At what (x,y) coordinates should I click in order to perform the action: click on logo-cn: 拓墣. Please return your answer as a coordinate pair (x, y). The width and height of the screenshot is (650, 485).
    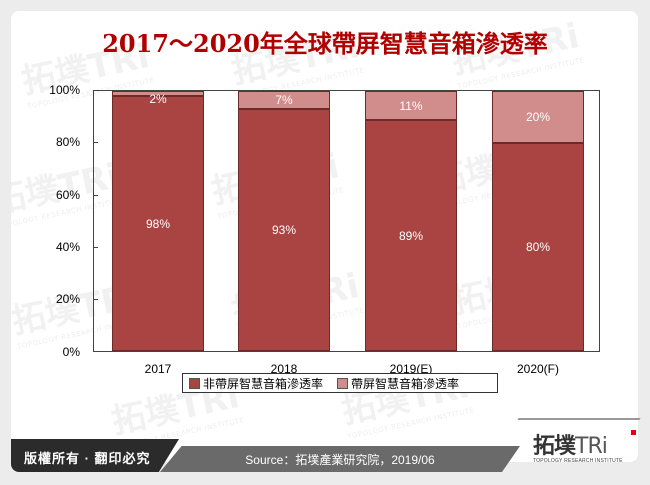
    Looking at the image, I should click on (554, 446).